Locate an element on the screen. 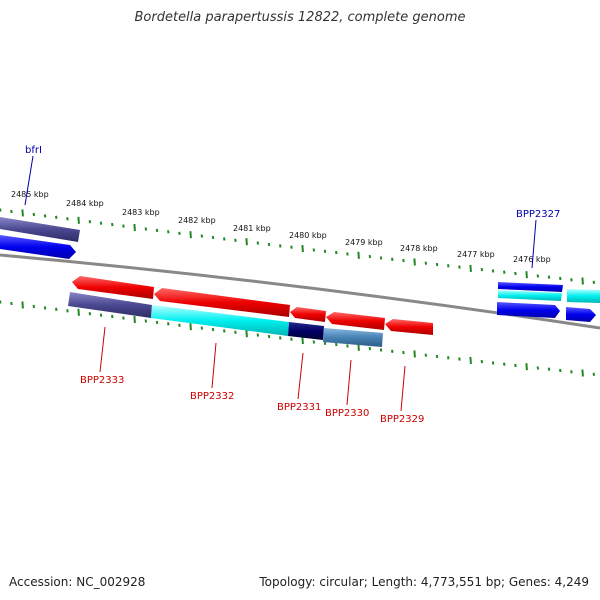 The image size is (600, 600). reverse-genes is located at coordinates (252, 305).